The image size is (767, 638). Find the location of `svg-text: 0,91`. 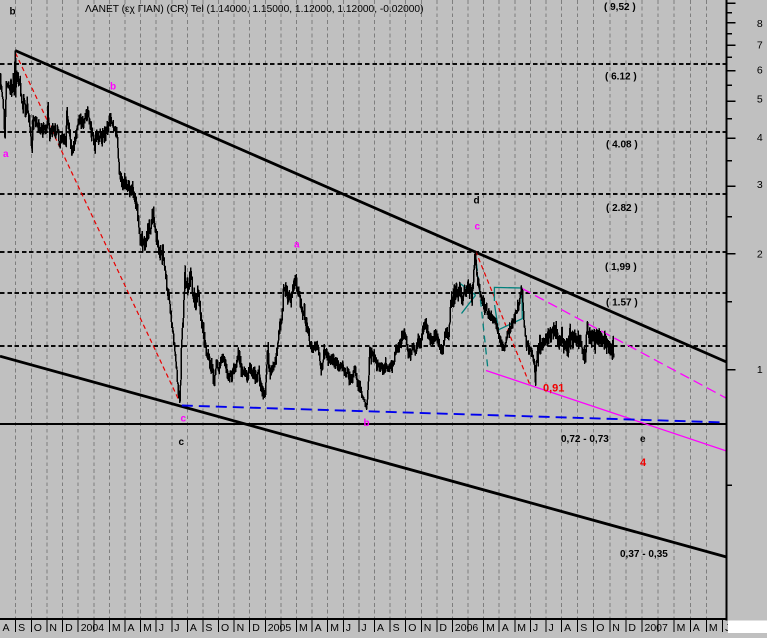

svg-text: 0,91 is located at coordinates (553, 389).